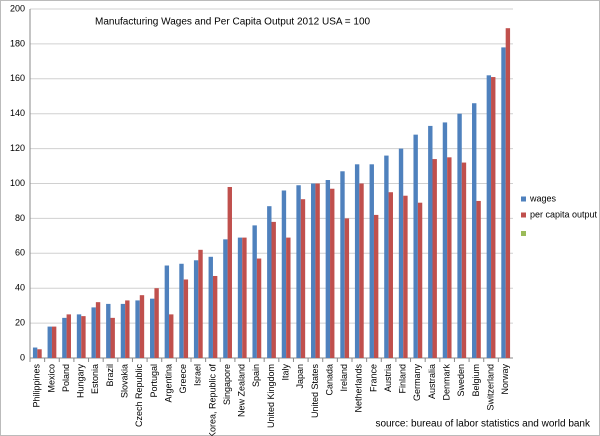 The height and width of the screenshot is (436, 600). What do you see at coordinates (20, 288) in the screenshot?
I see `y-tick-label: 40` at bounding box center [20, 288].